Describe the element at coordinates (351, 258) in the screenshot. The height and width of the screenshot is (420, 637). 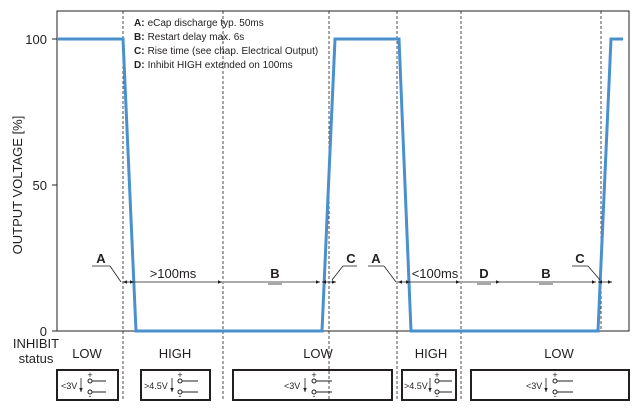
I see `interval-label-c-1: C` at that location.